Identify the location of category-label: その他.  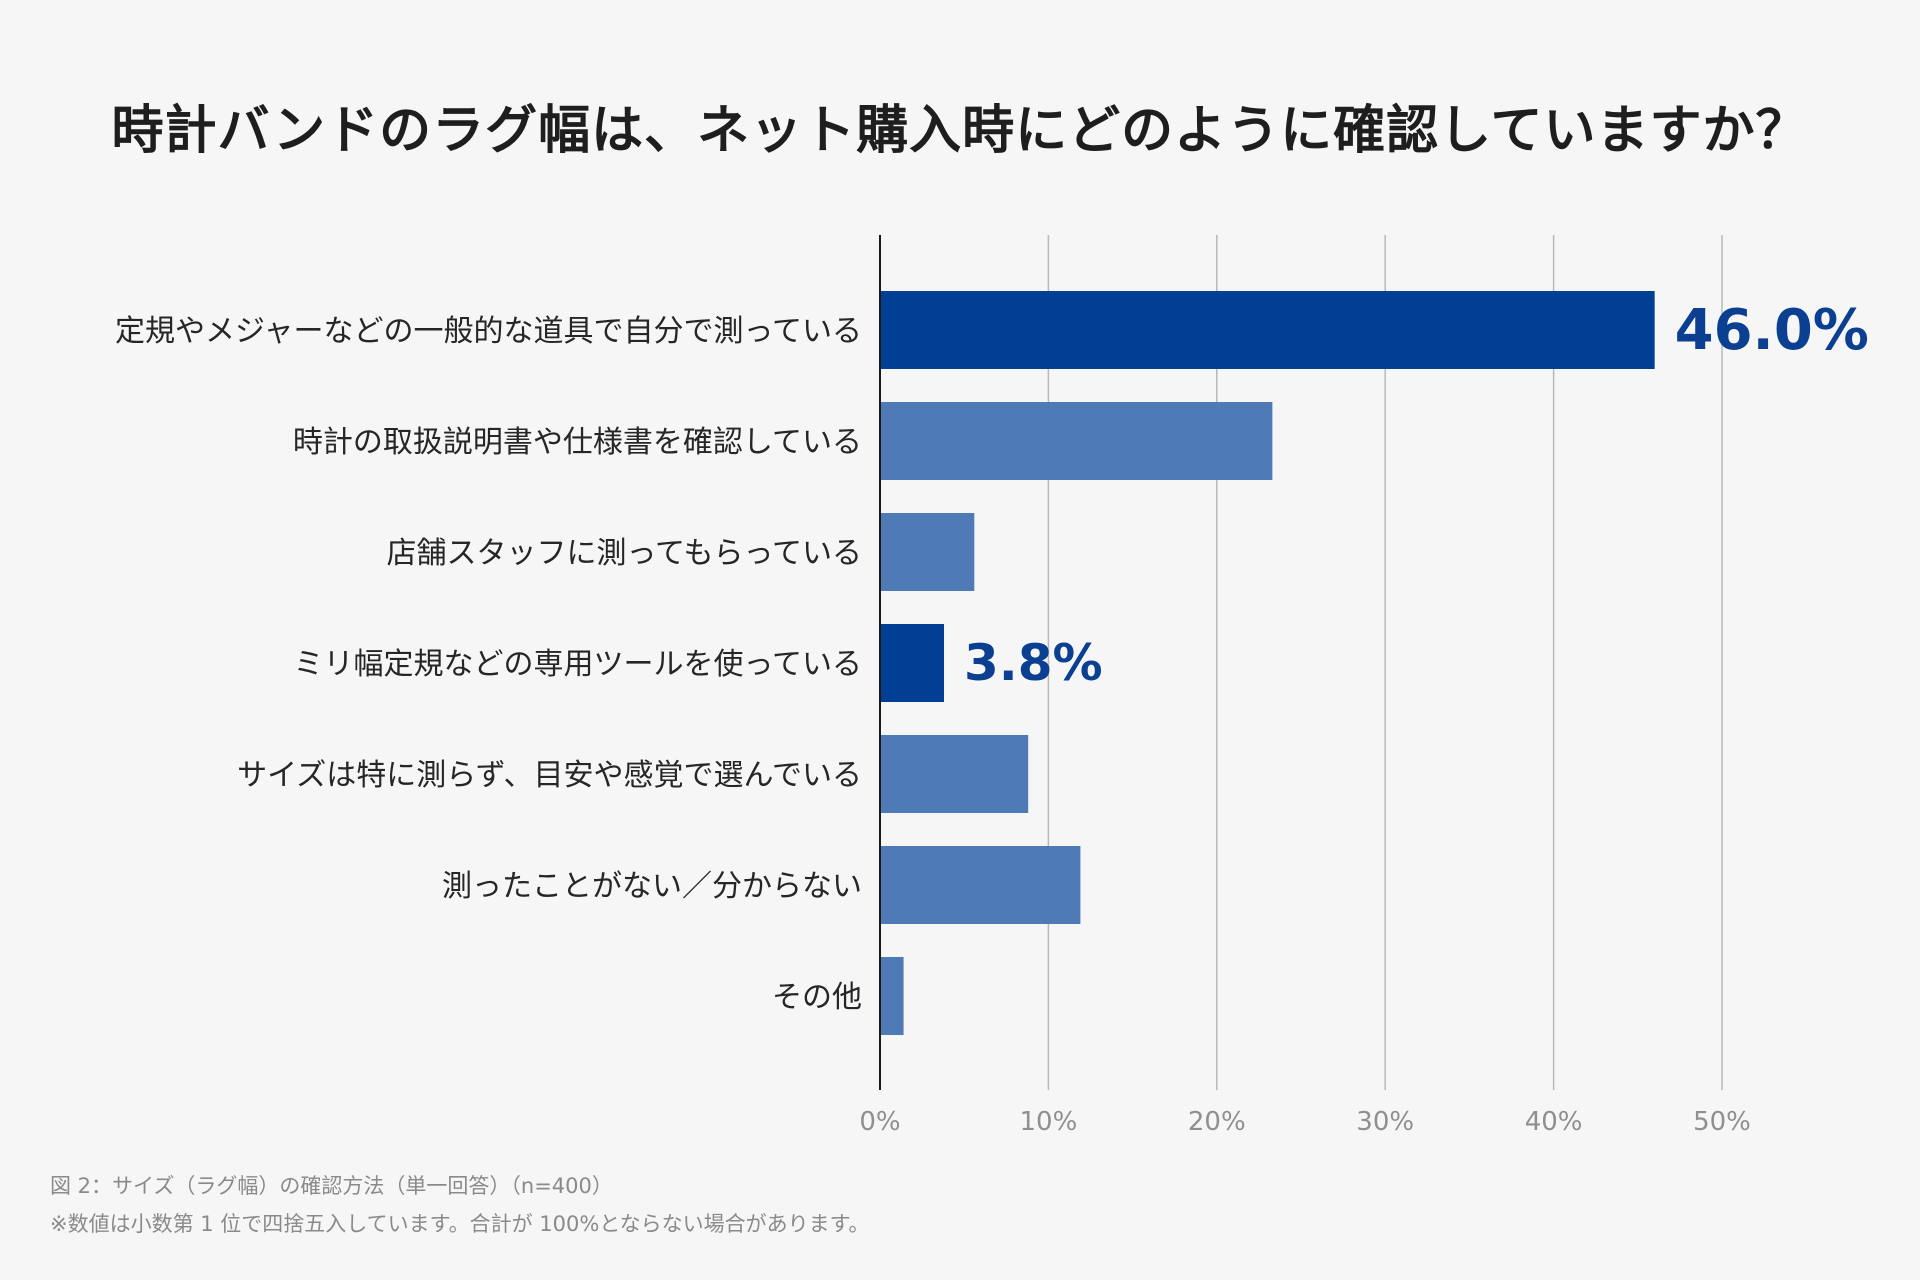
(817, 997).